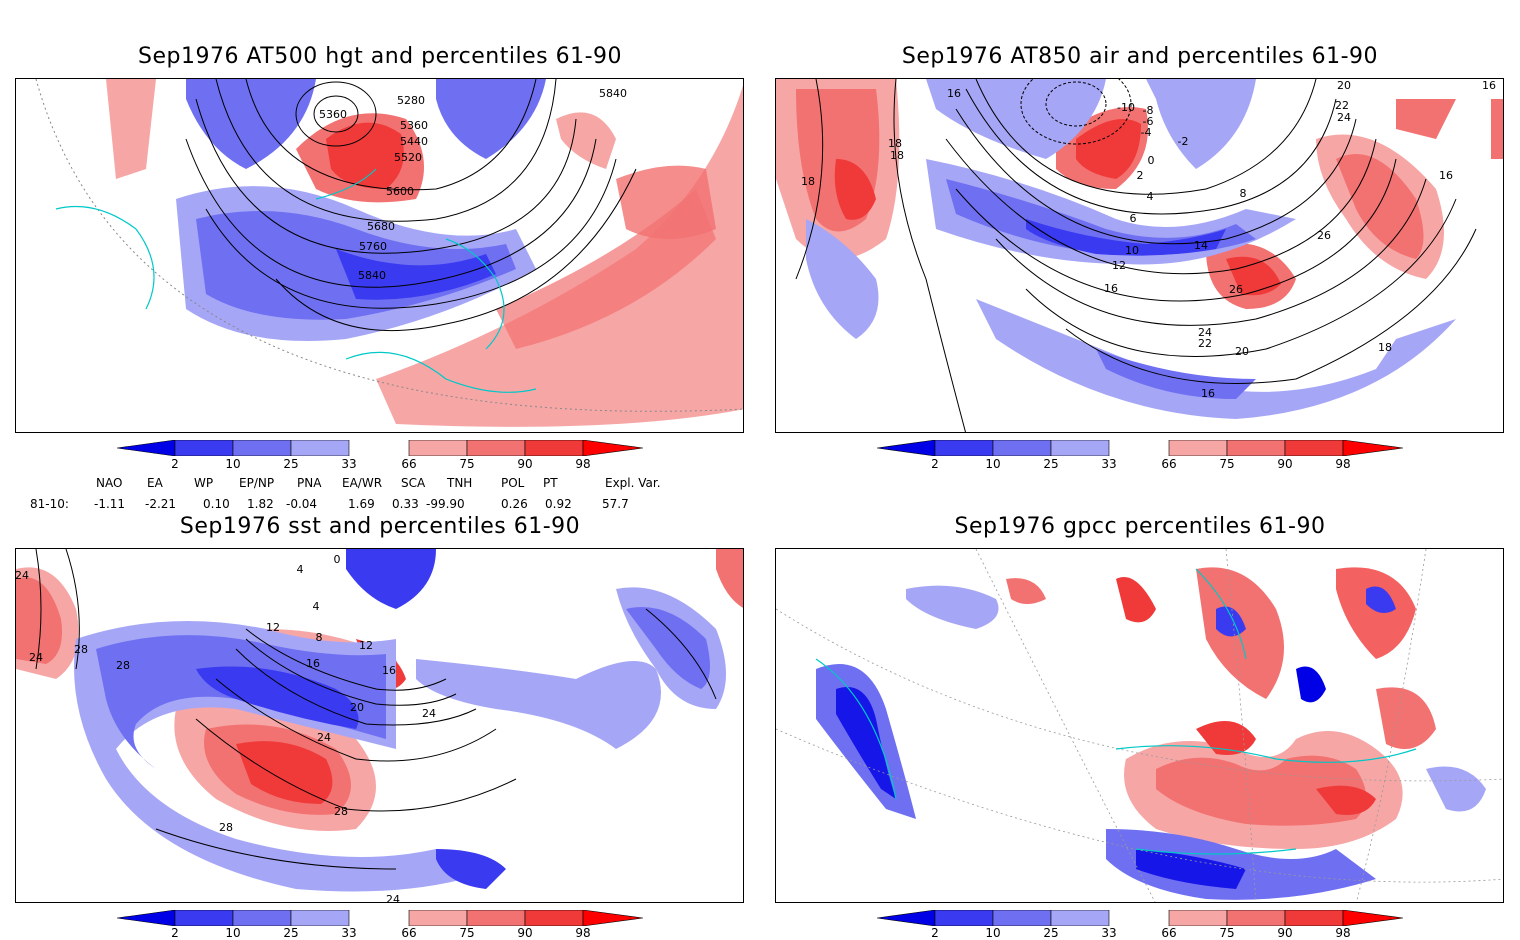 The image size is (1520, 940). Describe the element at coordinates (1148, 121) in the screenshot. I see `contour-label: -6` at that location.